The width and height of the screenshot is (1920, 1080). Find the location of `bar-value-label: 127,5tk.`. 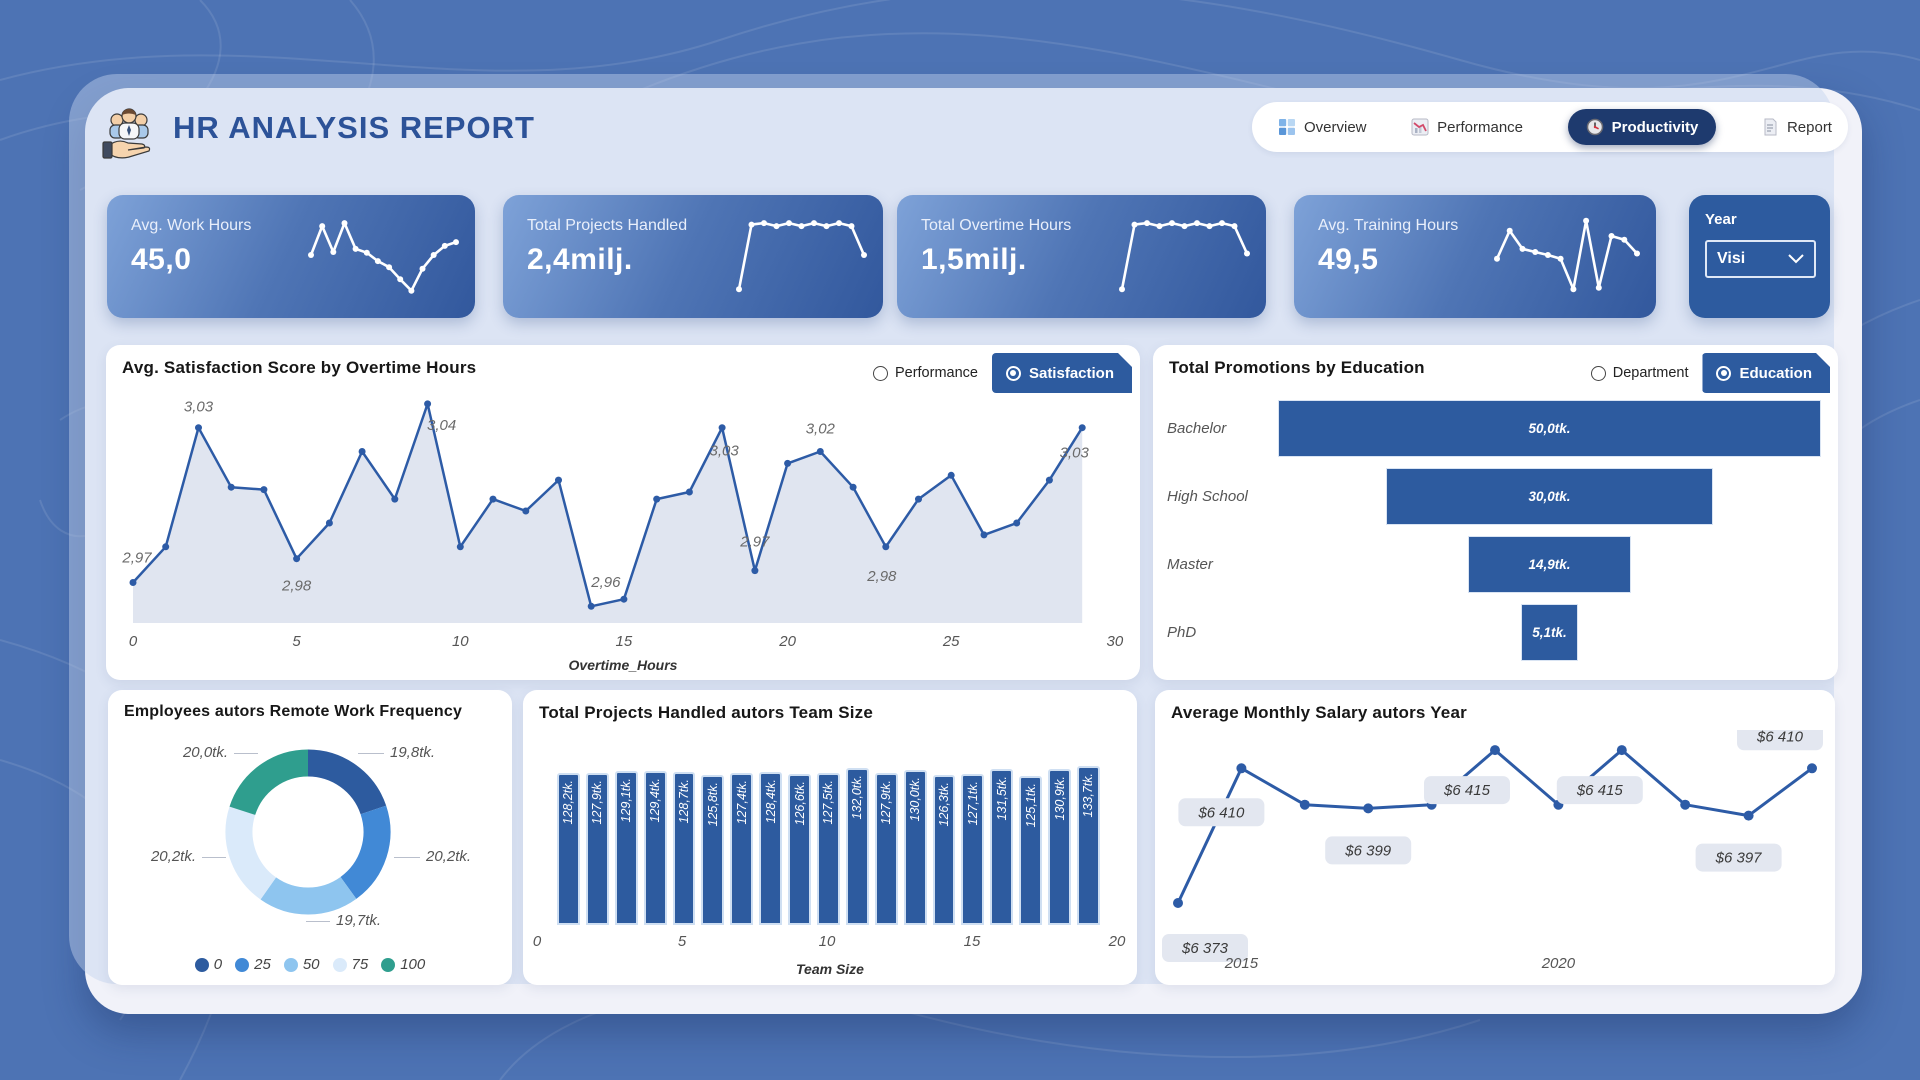

bar-value-label: 127,5tk. is located at coordinates (828, 802).